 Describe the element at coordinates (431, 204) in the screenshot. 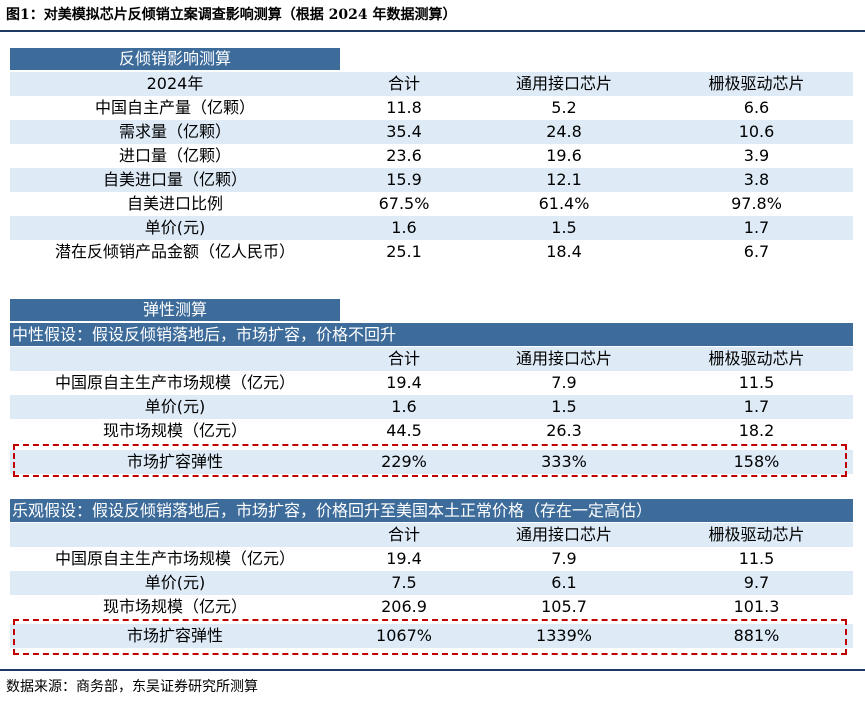

I see `table-row: 自美进口比例 67.5% 61.4% 97.8%` at that location.